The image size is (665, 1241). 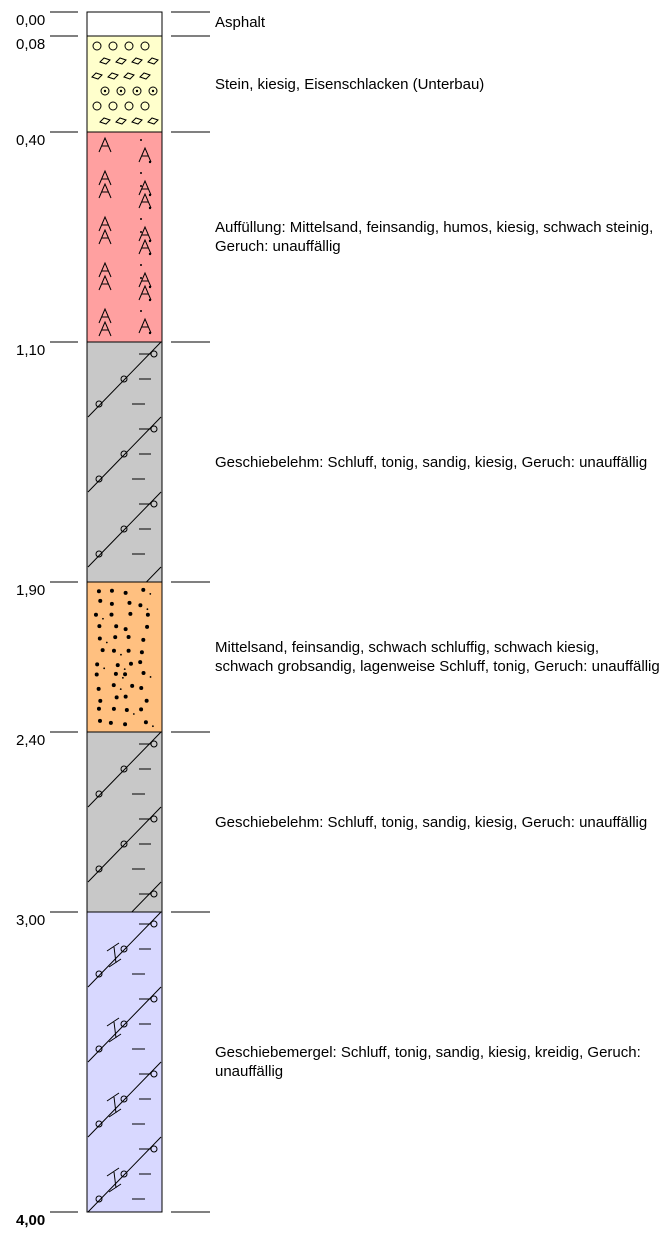 What do you see at coordinates (31, 1220) in the screenshot?
I see `final-depth-label: 4,00` at bounding box center [31, 1220].